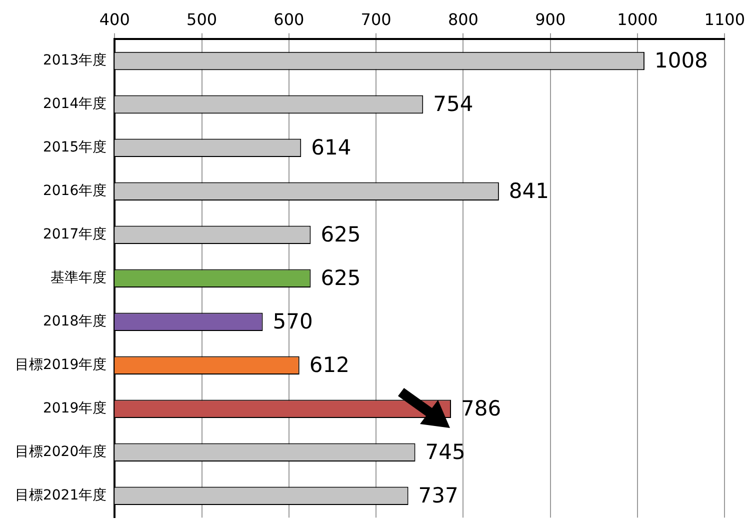  What do you see at coordinates (74, 104) in the screenshot?
I see `y-tick-label: 2014年度` at bounding box center [74, 104].